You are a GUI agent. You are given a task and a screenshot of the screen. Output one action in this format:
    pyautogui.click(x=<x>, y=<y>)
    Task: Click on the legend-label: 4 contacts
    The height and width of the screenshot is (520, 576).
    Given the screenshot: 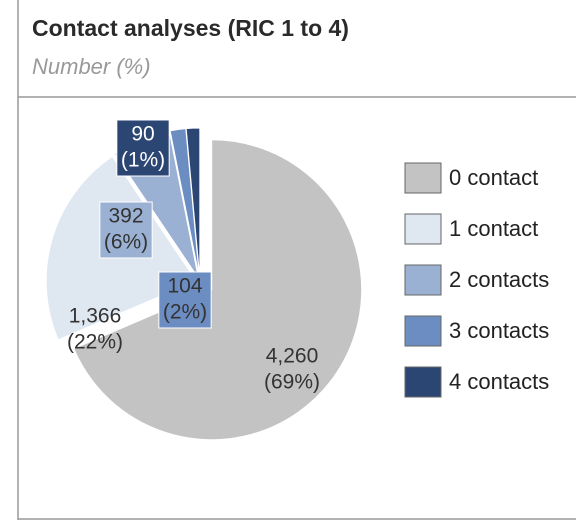 What is the action you would take?
    pyautogui.click(x=499, y=381)
    